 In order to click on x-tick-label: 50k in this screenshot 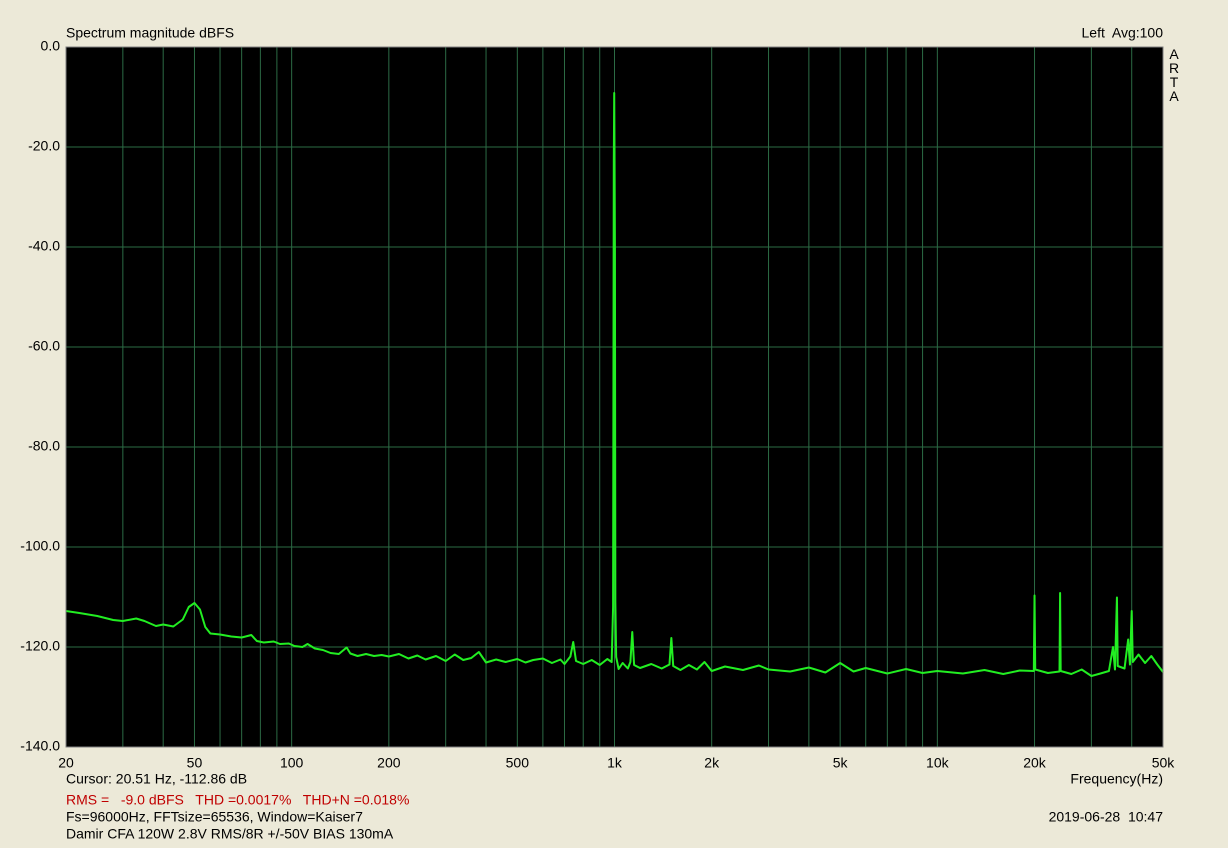, I will do `click(1164, 763)`.